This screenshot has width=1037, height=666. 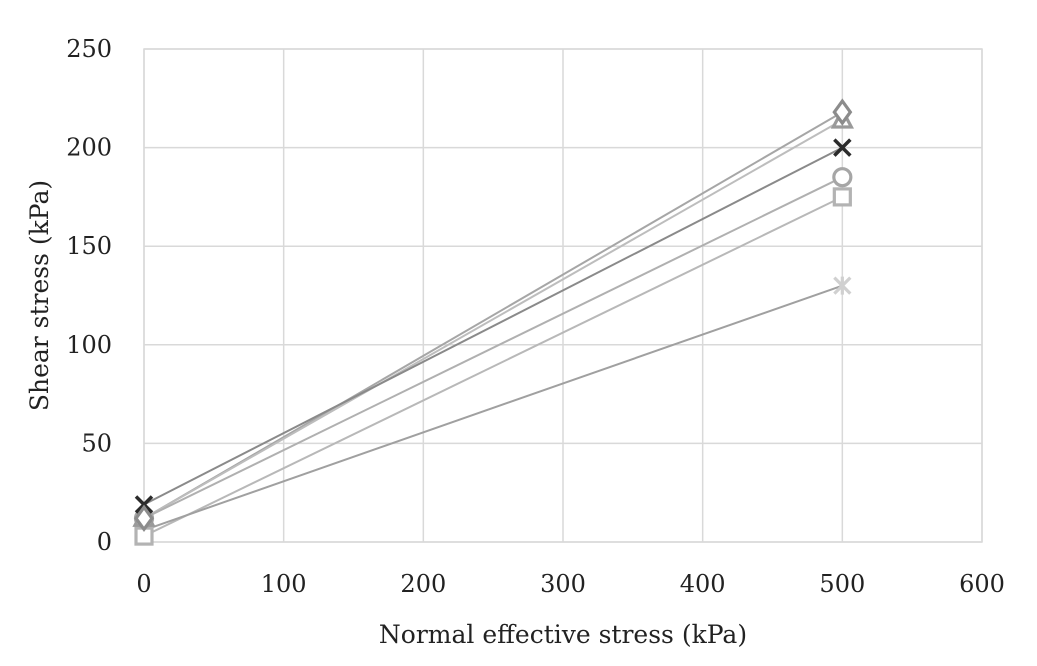 What do you see at coordinates (89, 49) in the screenshot?
I see `y-tick-label: 250` at bounding box center [89, 49].